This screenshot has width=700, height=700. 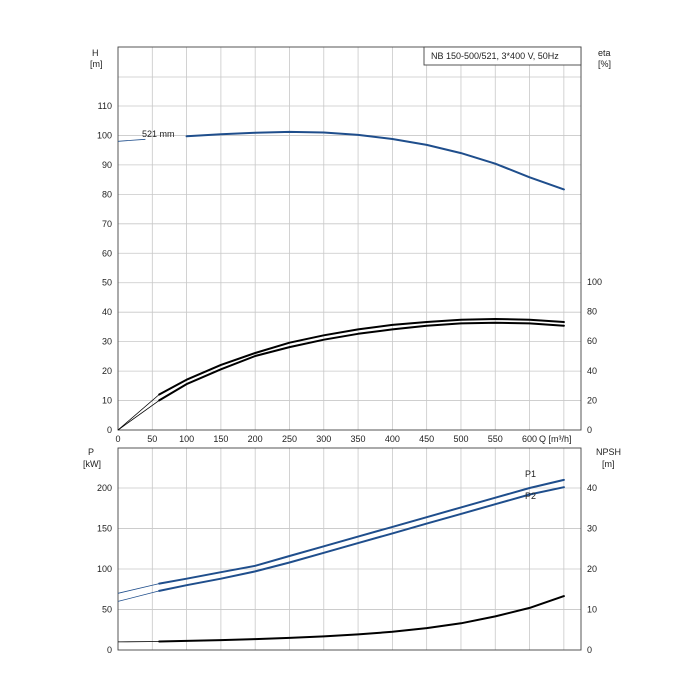 I want to click on left-axis-label-unit: [m], so click(x=96, y=64).